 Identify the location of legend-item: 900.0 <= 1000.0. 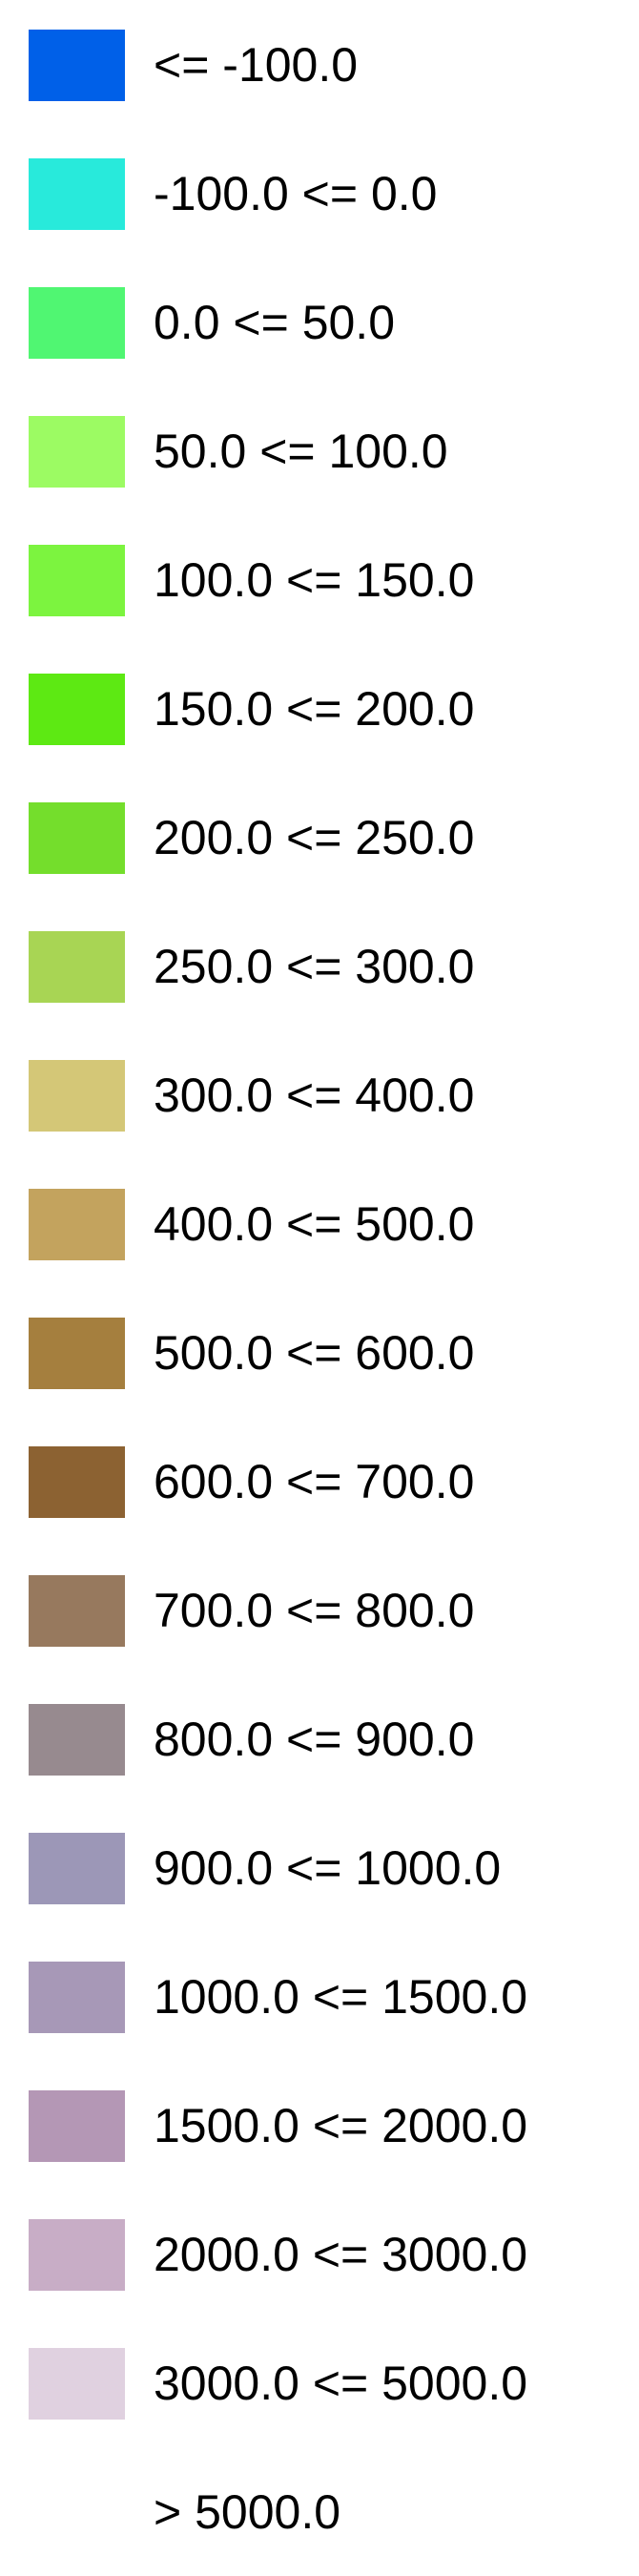
(319, 1867).